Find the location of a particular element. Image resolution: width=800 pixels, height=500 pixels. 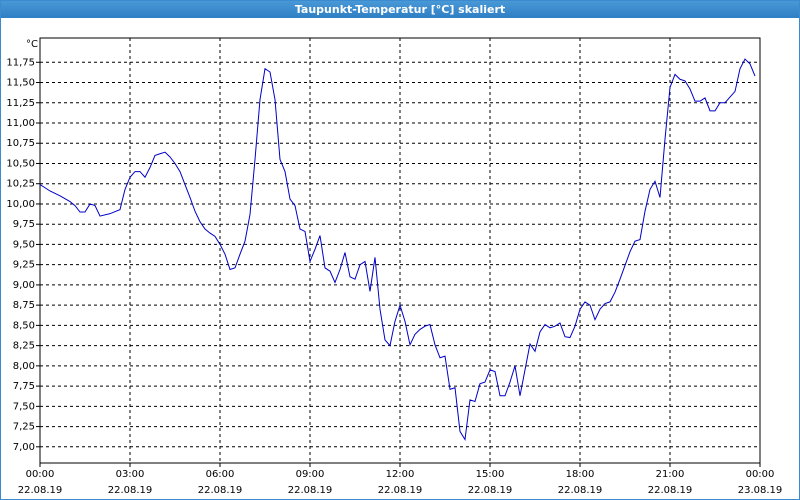

y-tick-label: 8,25 is located at coordinates (24, 346).